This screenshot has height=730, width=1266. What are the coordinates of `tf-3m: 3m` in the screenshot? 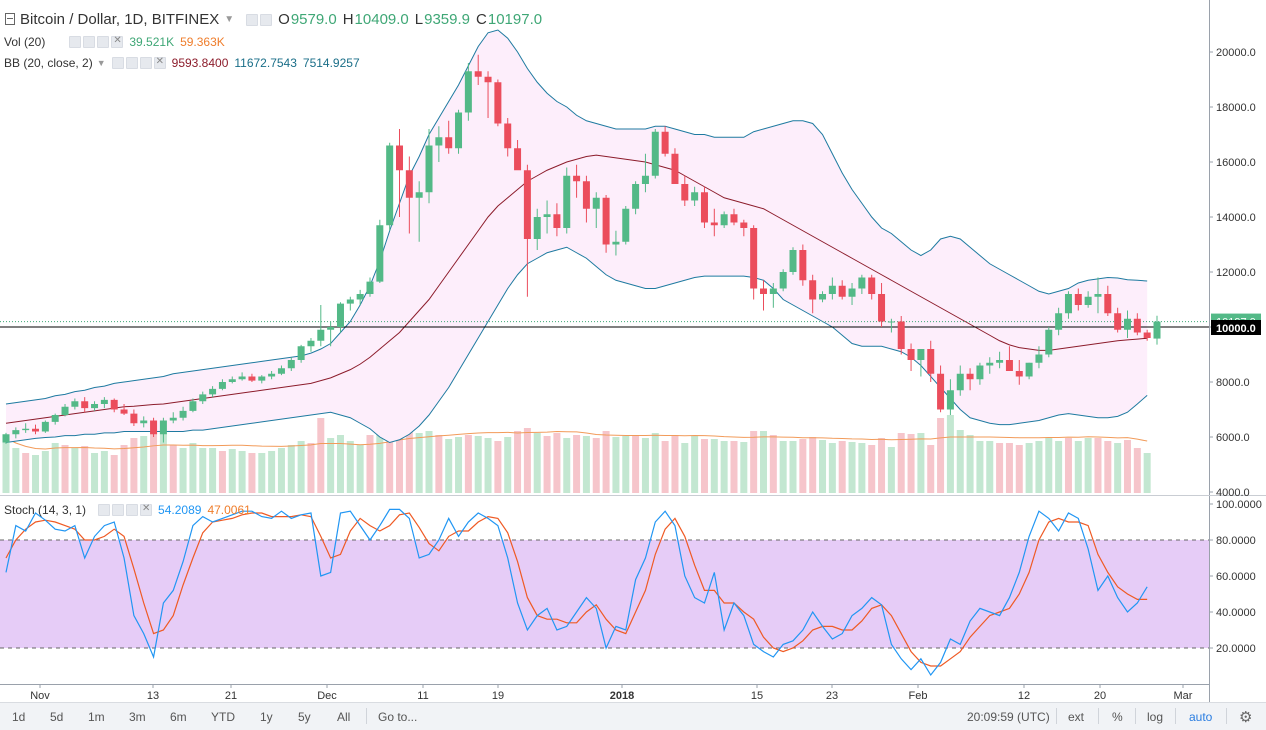 It's located at (137, 717).